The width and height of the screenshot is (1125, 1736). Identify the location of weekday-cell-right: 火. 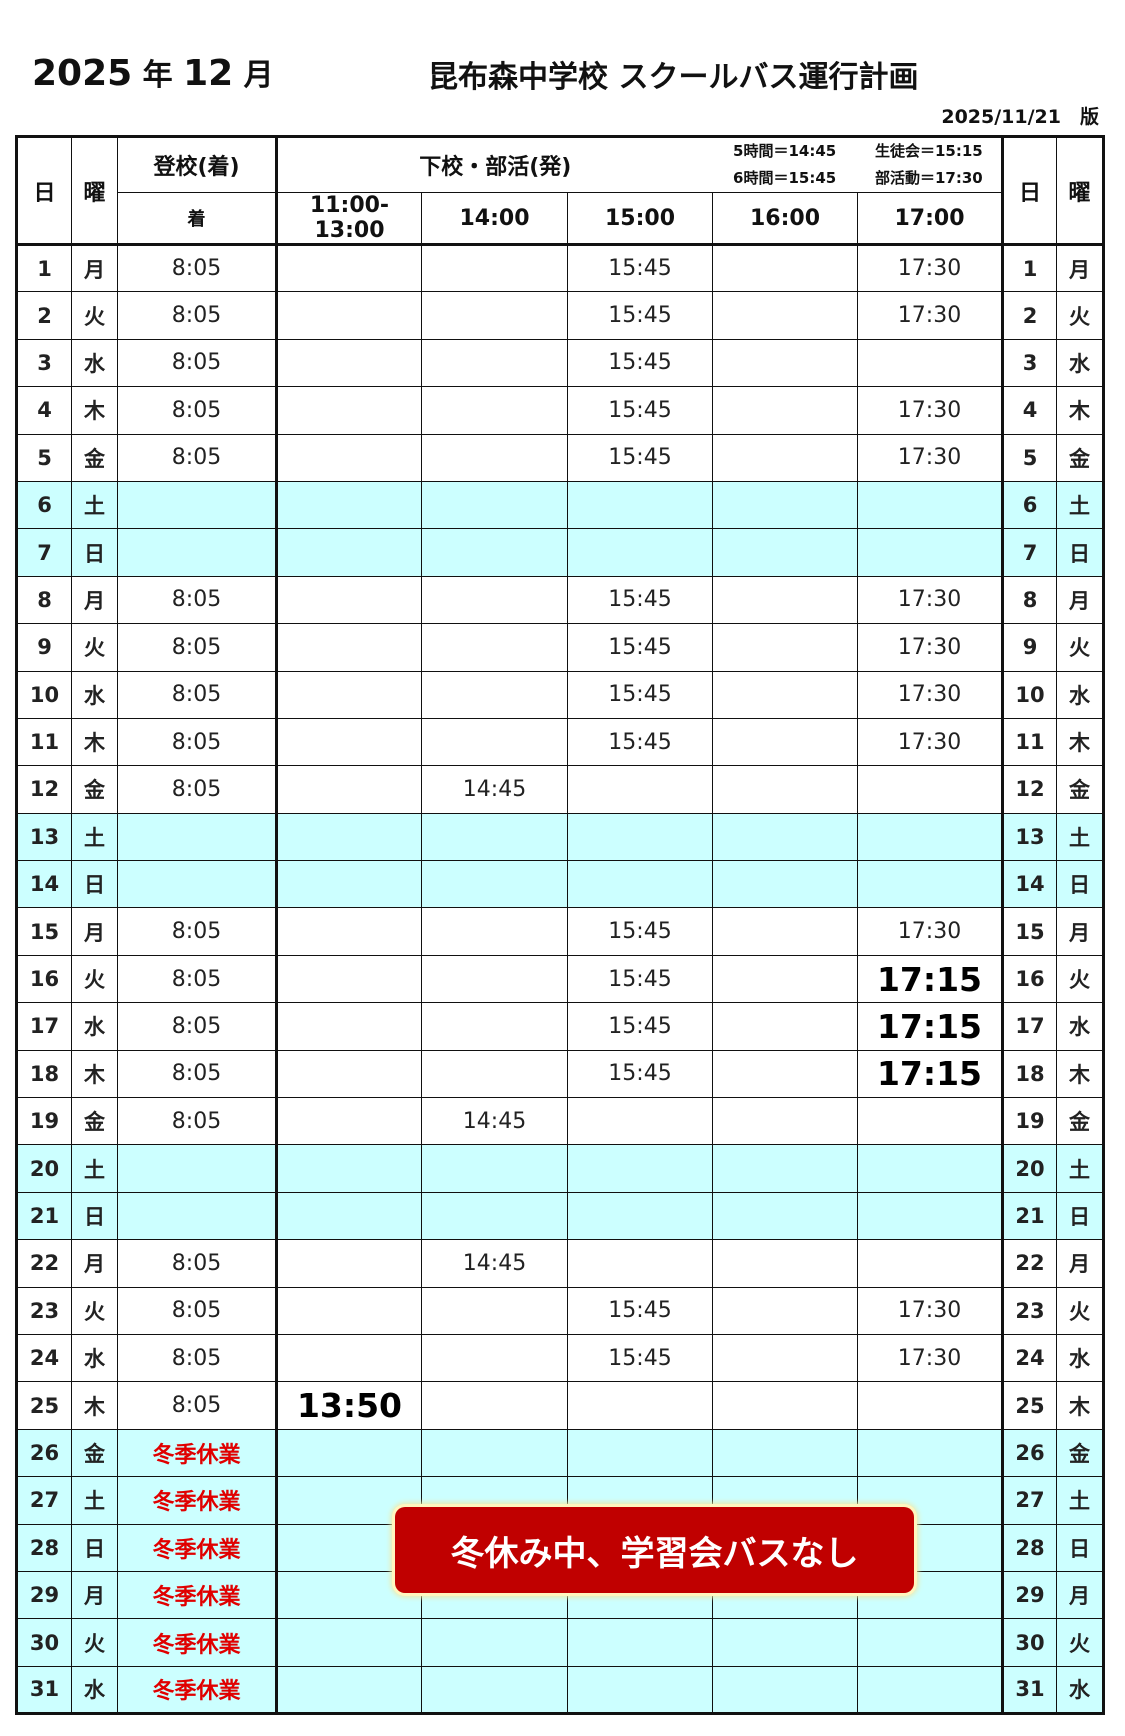
(1080, 979).